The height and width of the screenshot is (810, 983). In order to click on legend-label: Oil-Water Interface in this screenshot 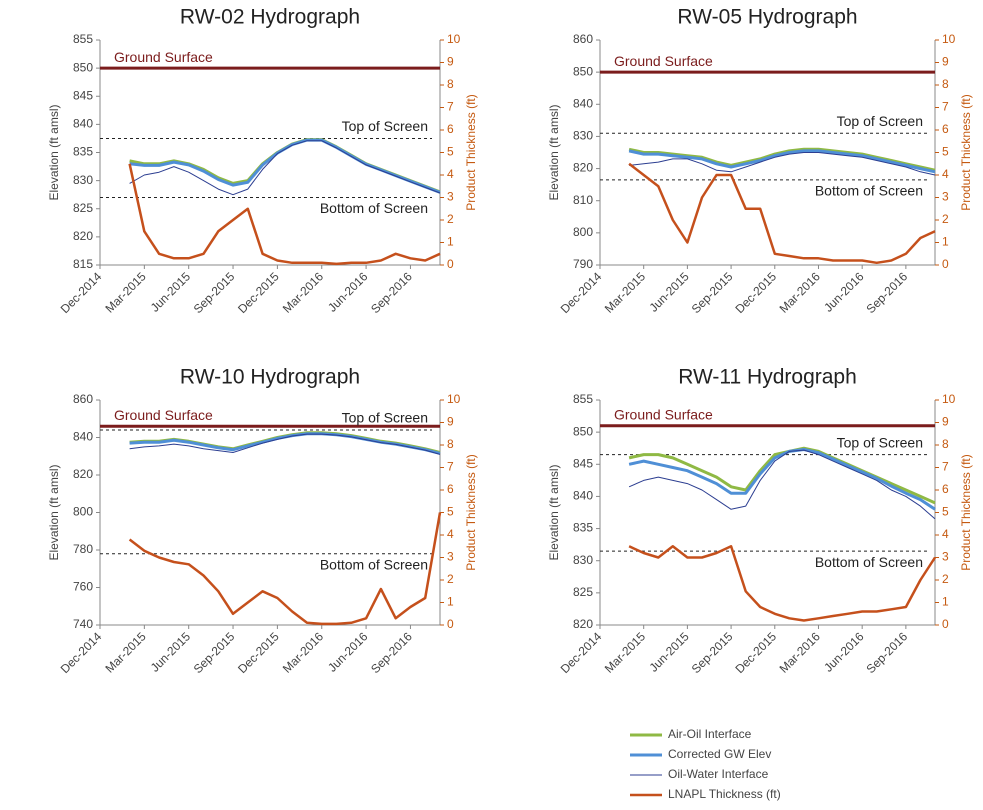, I will do `click(718, 774)`.